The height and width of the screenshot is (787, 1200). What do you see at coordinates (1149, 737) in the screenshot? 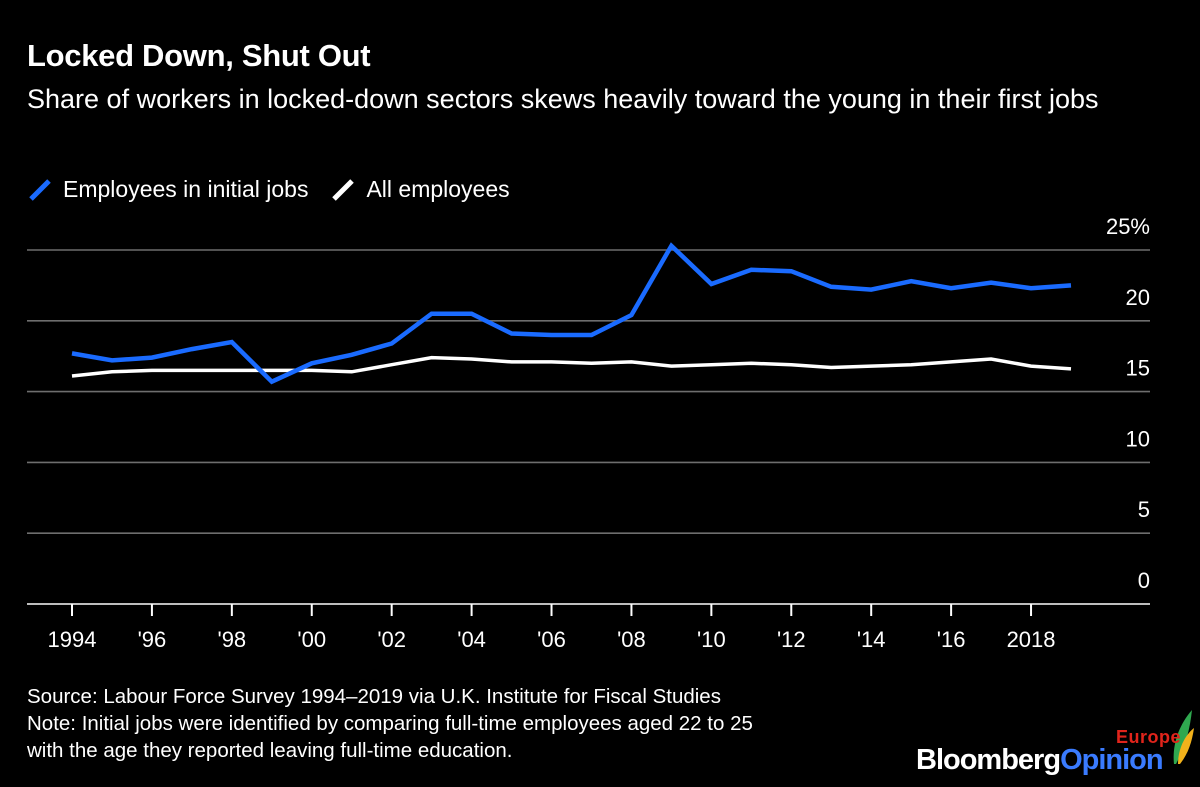
I see `brand-region-label: Europe` at bounding box center [1149, 737].